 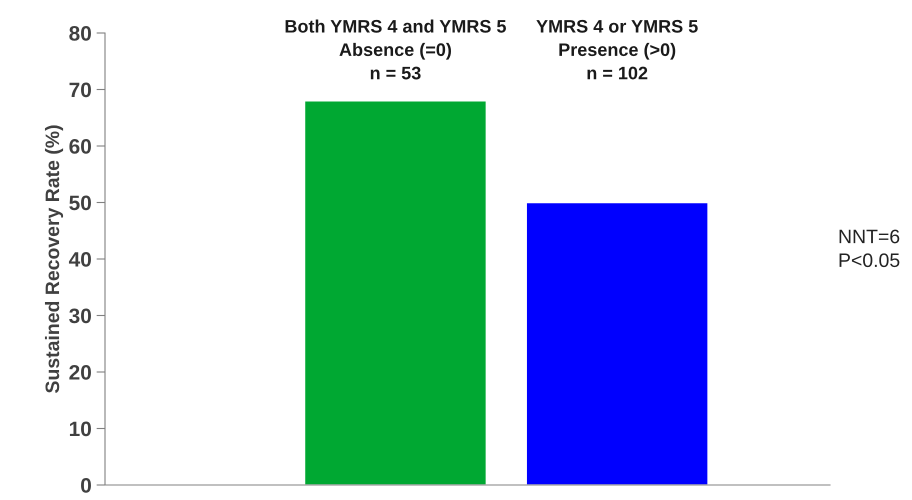 I want to click on y-tick-label: 60, so click(x=80, y=146).